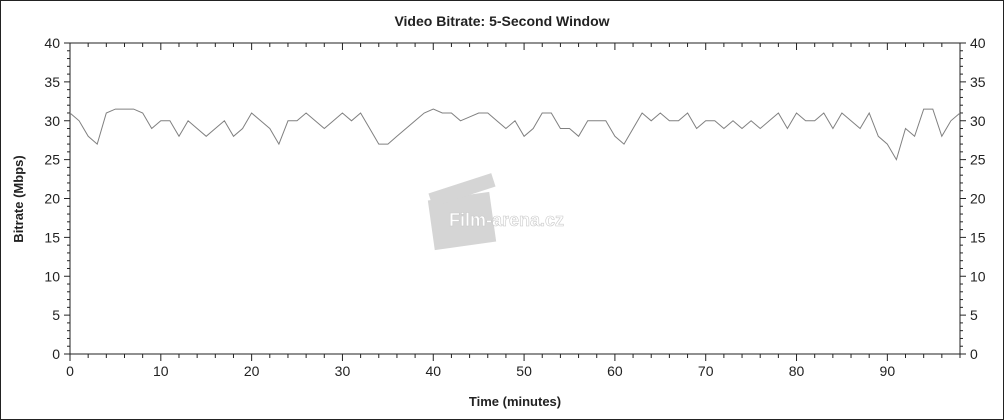  Describe the element at coordinates (52, 199) in the screenshot. I see `y-tick-label-left: 20` at that location.